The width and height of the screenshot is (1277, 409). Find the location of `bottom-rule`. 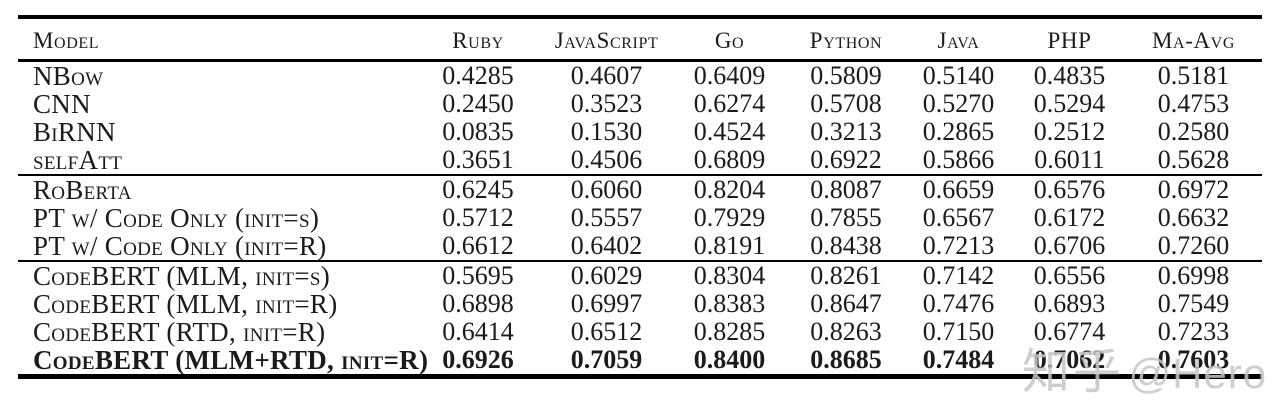

bottom-rule is located at coordinates (640, 376).